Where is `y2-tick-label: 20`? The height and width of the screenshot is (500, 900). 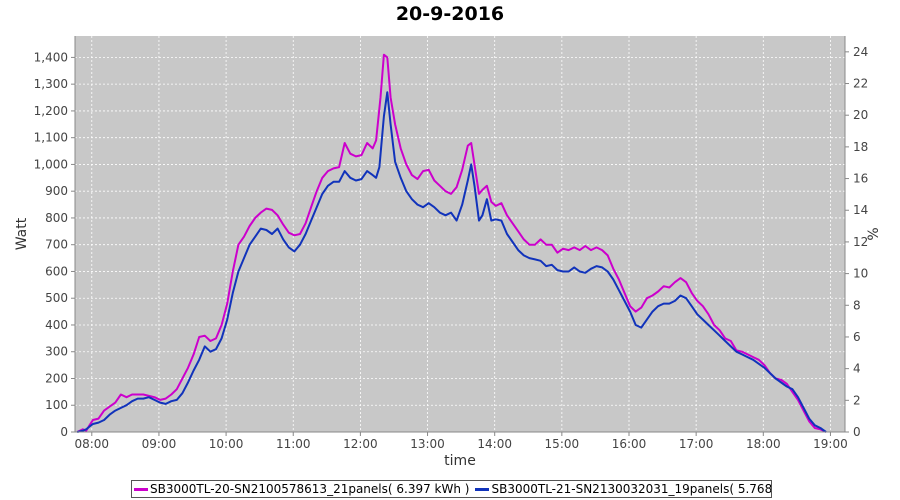 y2-tick-label: 20 is located at coordinates (860, 115).